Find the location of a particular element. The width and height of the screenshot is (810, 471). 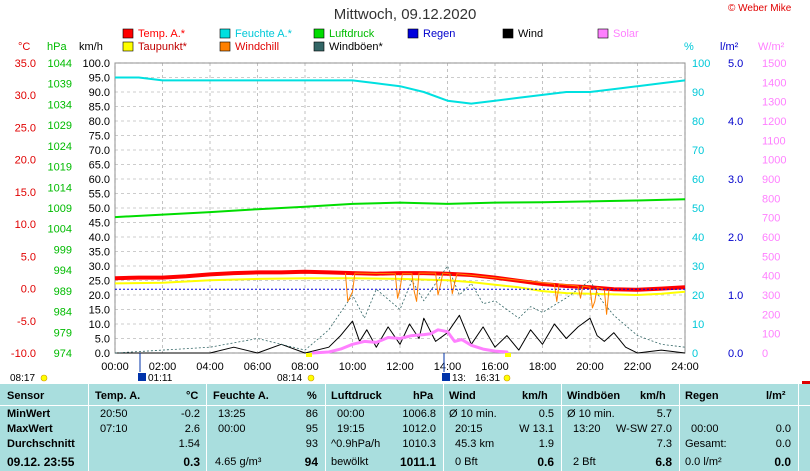

humidity-tick-label: 90 is located at coordinates (698, 93).